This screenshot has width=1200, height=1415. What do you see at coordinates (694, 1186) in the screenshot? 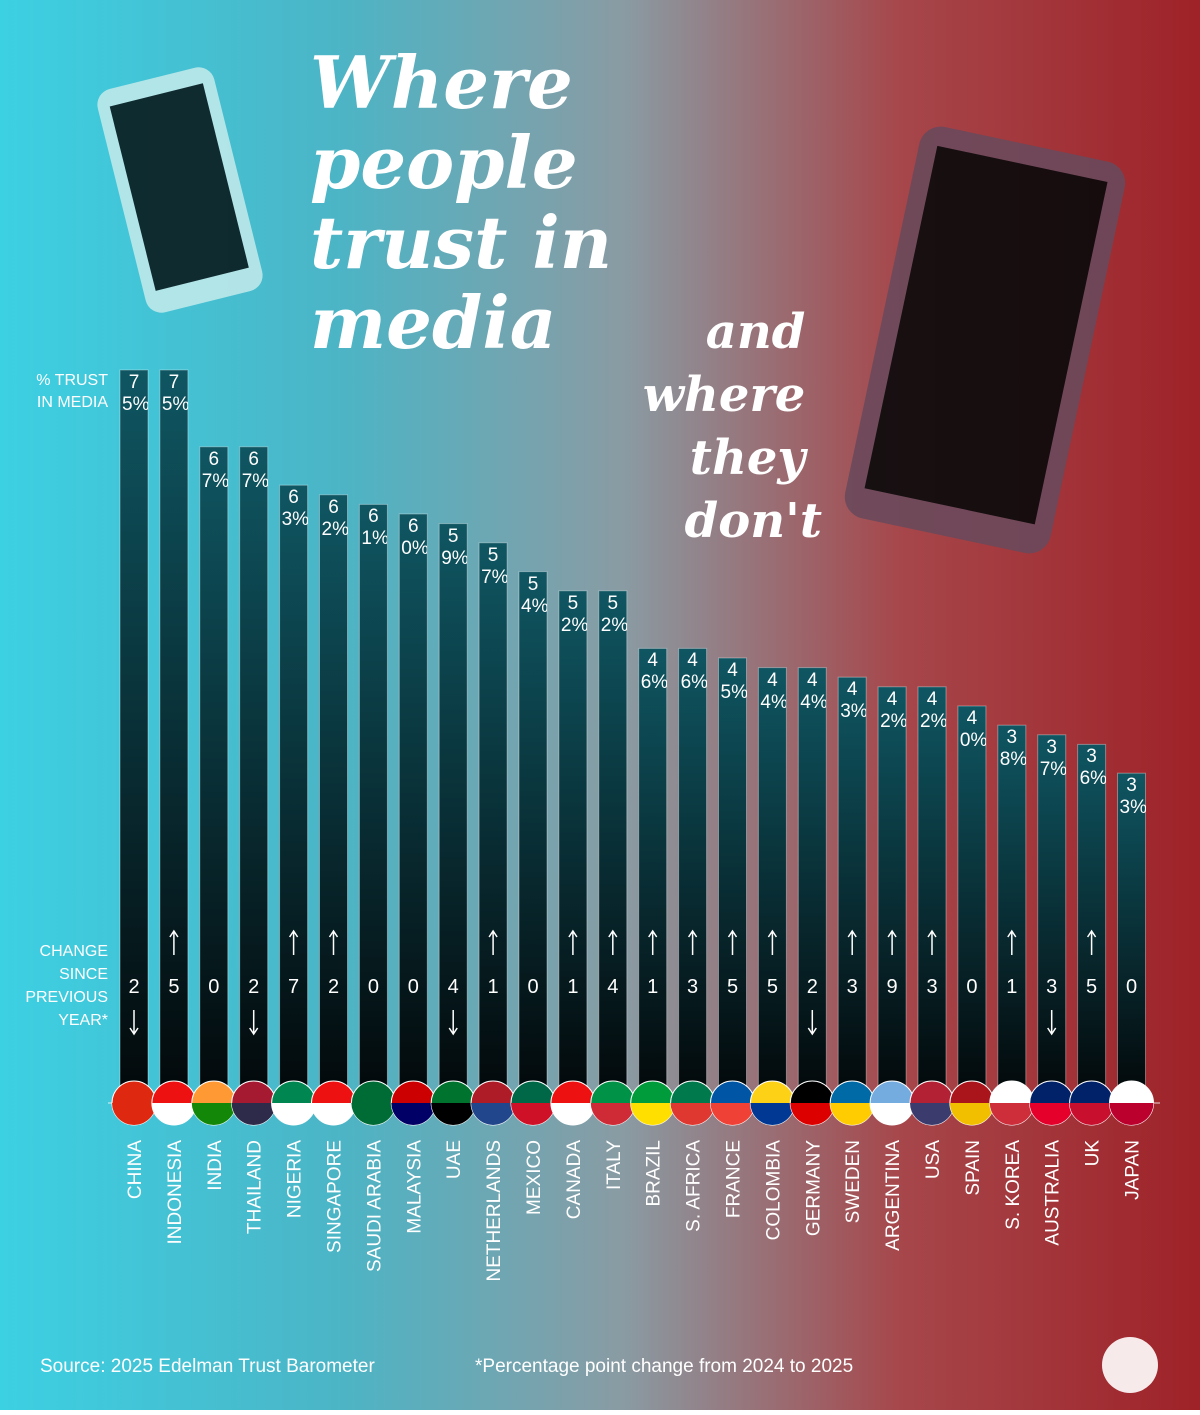
I see `category-label: S. AFRICA` at bounding box center [694, 1186].